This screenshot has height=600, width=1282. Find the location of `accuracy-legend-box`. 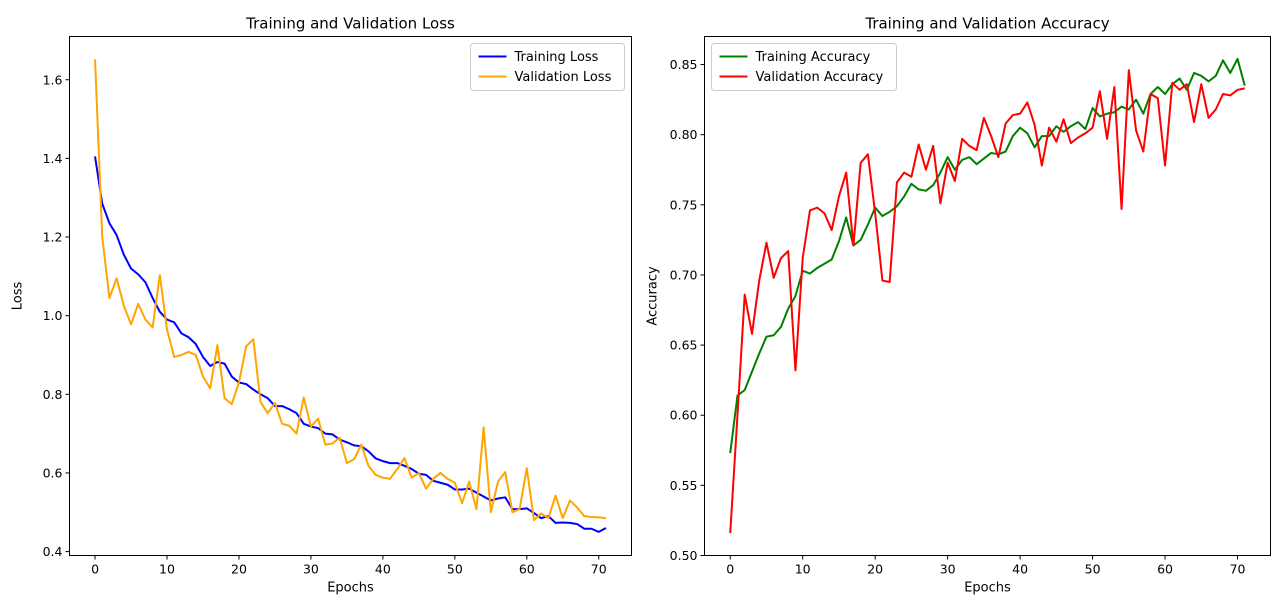

accuracy-legend-box is located at coordinates (804, 67).